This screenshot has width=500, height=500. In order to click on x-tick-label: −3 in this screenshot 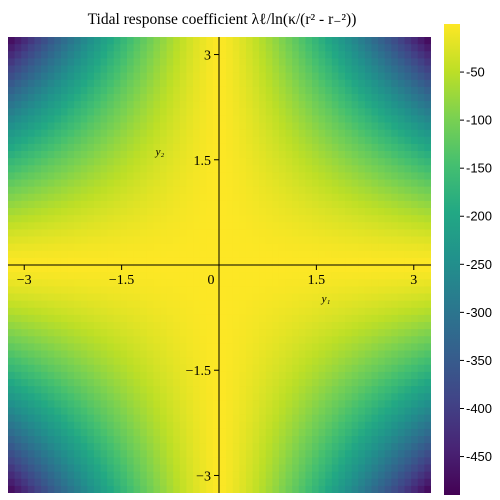, I will do `click(24, 280)`.